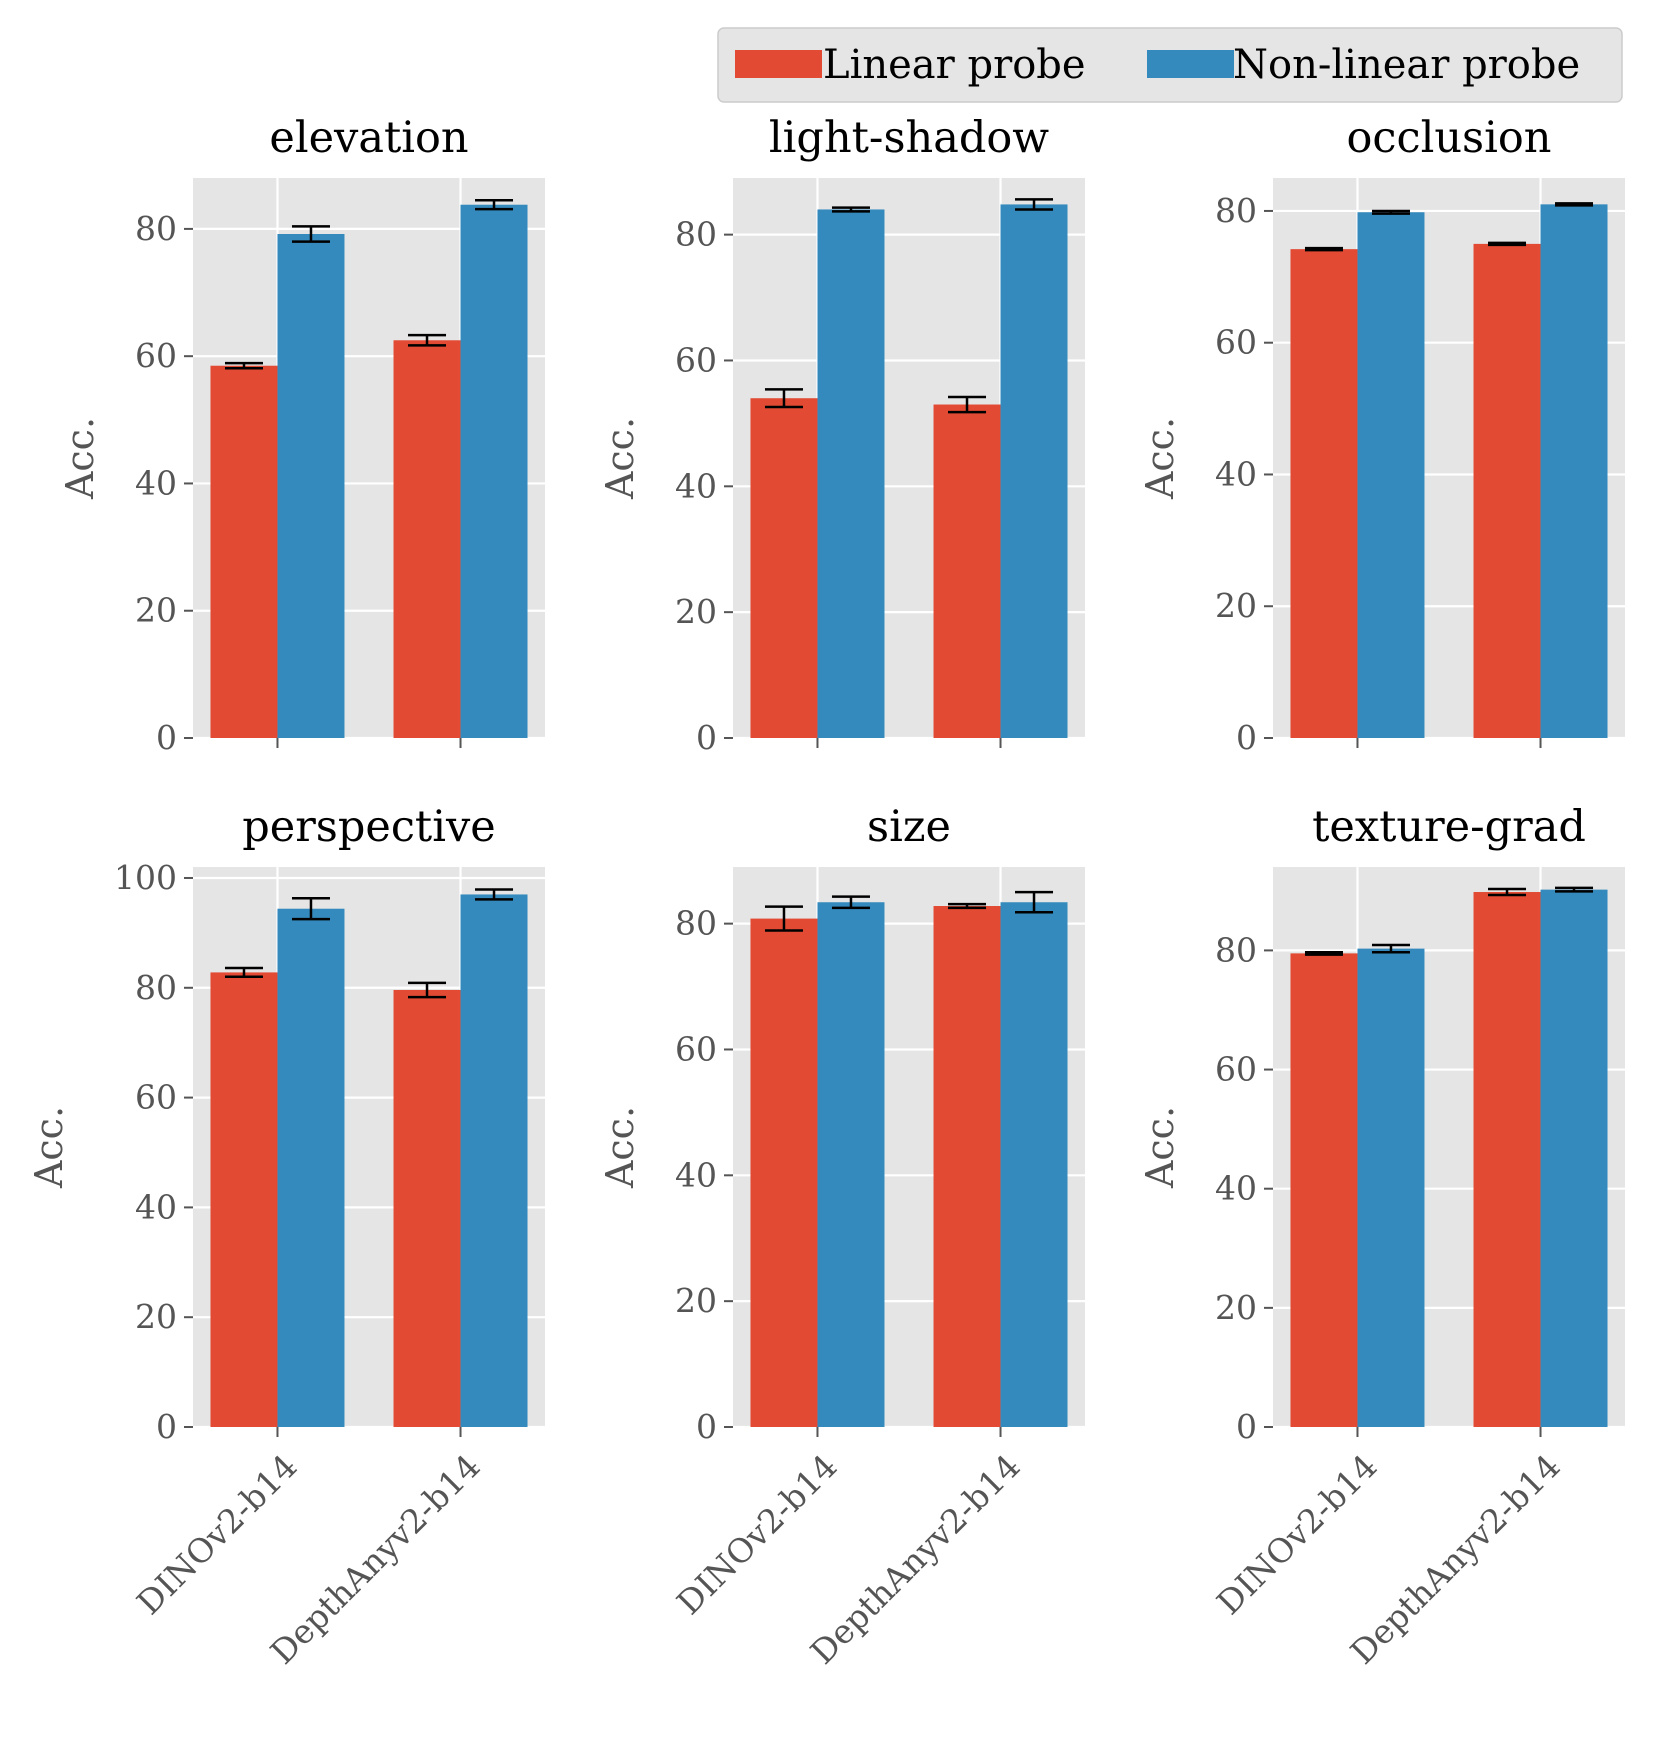  I want to click on legend-label-0: Linear probe, so click(954, 65).